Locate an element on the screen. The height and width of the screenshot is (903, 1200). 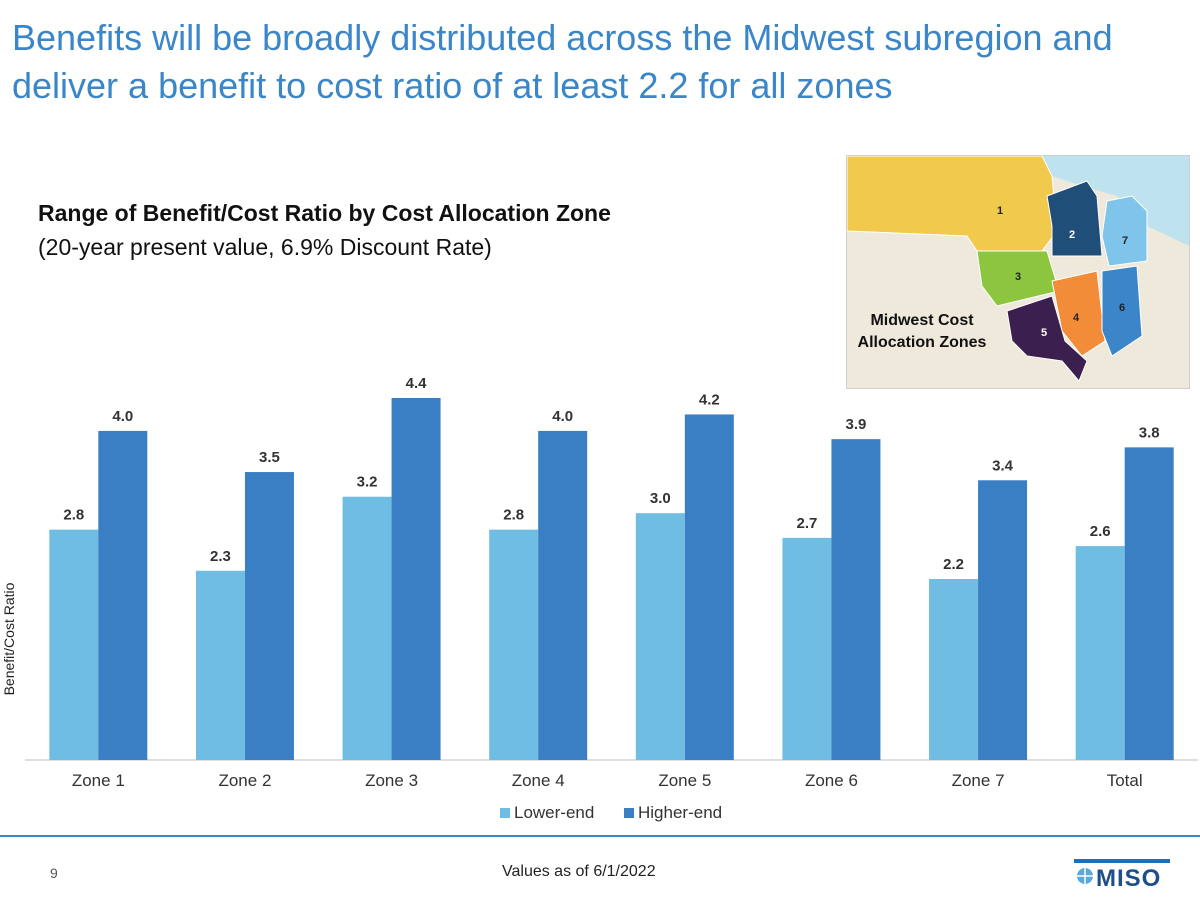
zone-6-label: 6 is located at coordinates (1122, 308).